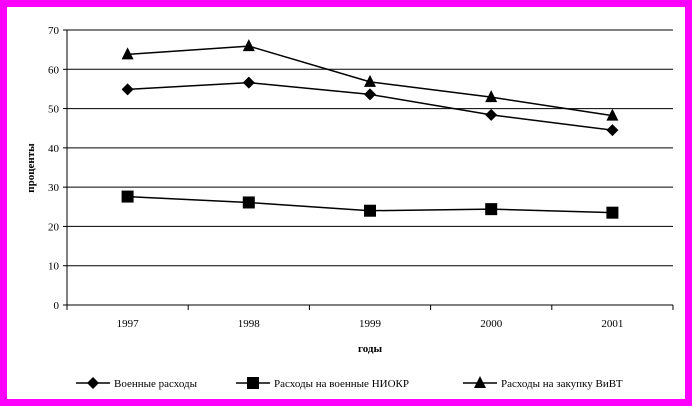  What do you see at coordinates (341, 384) in the screenshot?
I see `legend-label: Расходы на военные НИОКР` at bounding box center [341, 384].